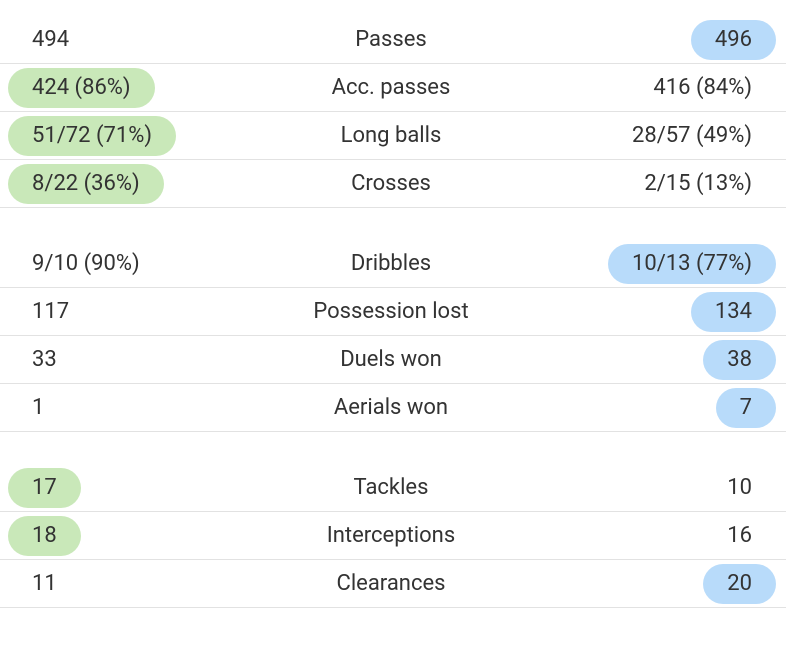 This screenshot has height=660, width=786. I want to click on home-value: 1, so click(38, 407).